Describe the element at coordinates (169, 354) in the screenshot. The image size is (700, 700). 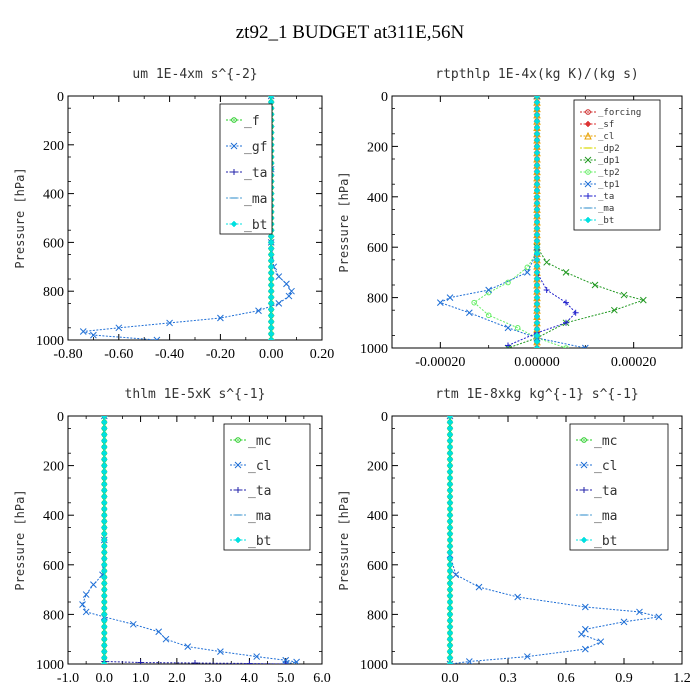
I see `x-tick-label: -0.40` at that location.